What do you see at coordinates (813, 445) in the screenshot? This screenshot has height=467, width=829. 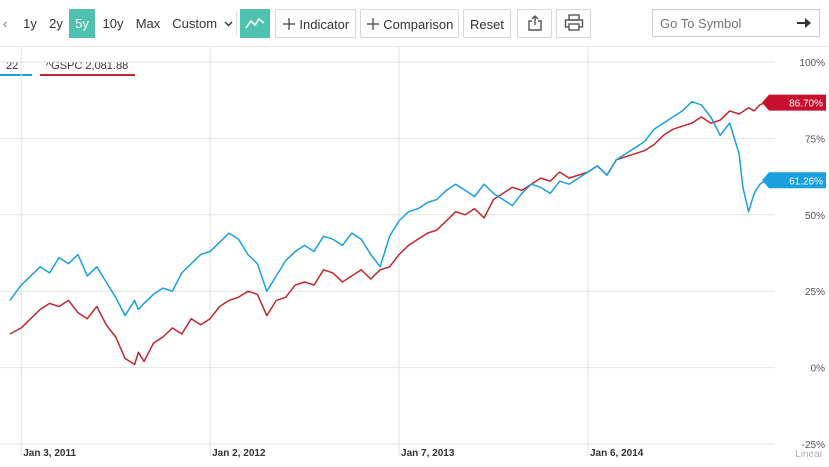 I see `y-tick-label: -25%` at bounding box center [813, 445].